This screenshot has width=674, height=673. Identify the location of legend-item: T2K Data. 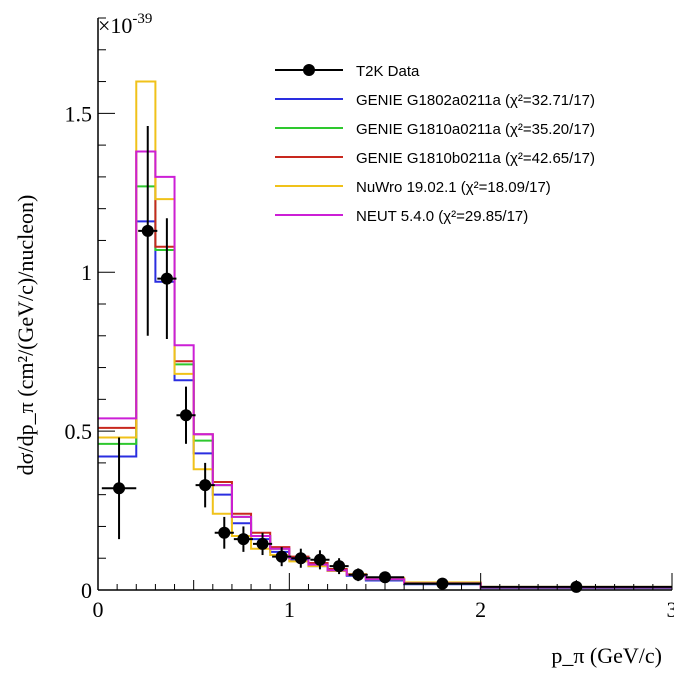
(347, 71).